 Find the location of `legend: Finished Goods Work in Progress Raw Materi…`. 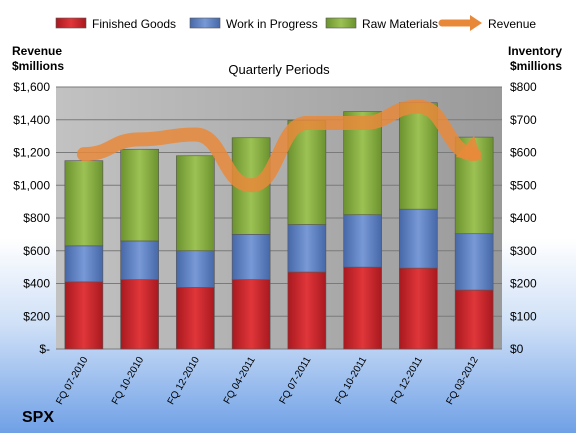

legend: Finished Goods Work in Progress Raw Materi… is located at coordinates (295, 23).